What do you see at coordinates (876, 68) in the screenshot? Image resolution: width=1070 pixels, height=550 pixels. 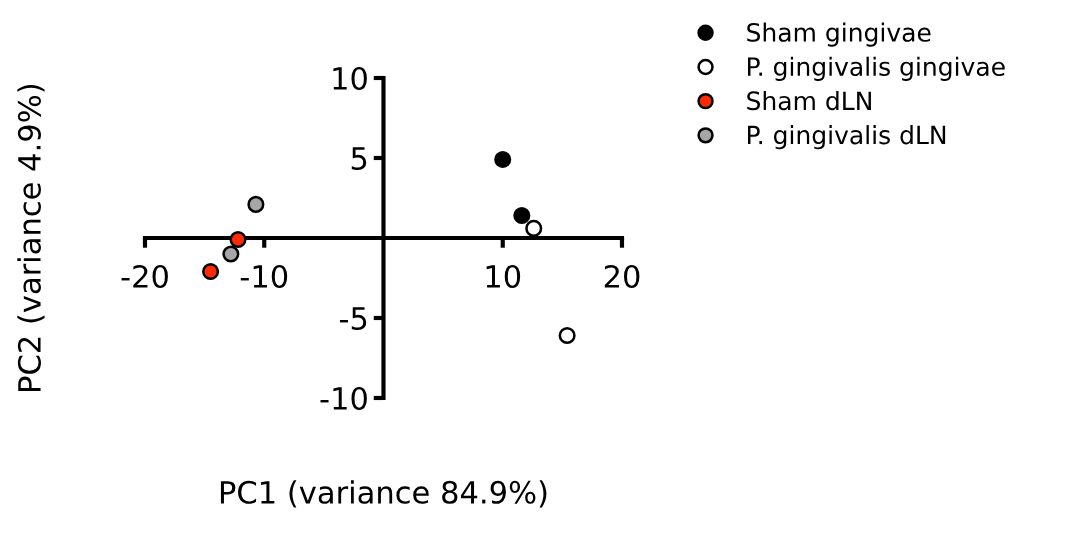 I see `legend-label: P. gingivalis gingivae` at bounding box center [876, 68].